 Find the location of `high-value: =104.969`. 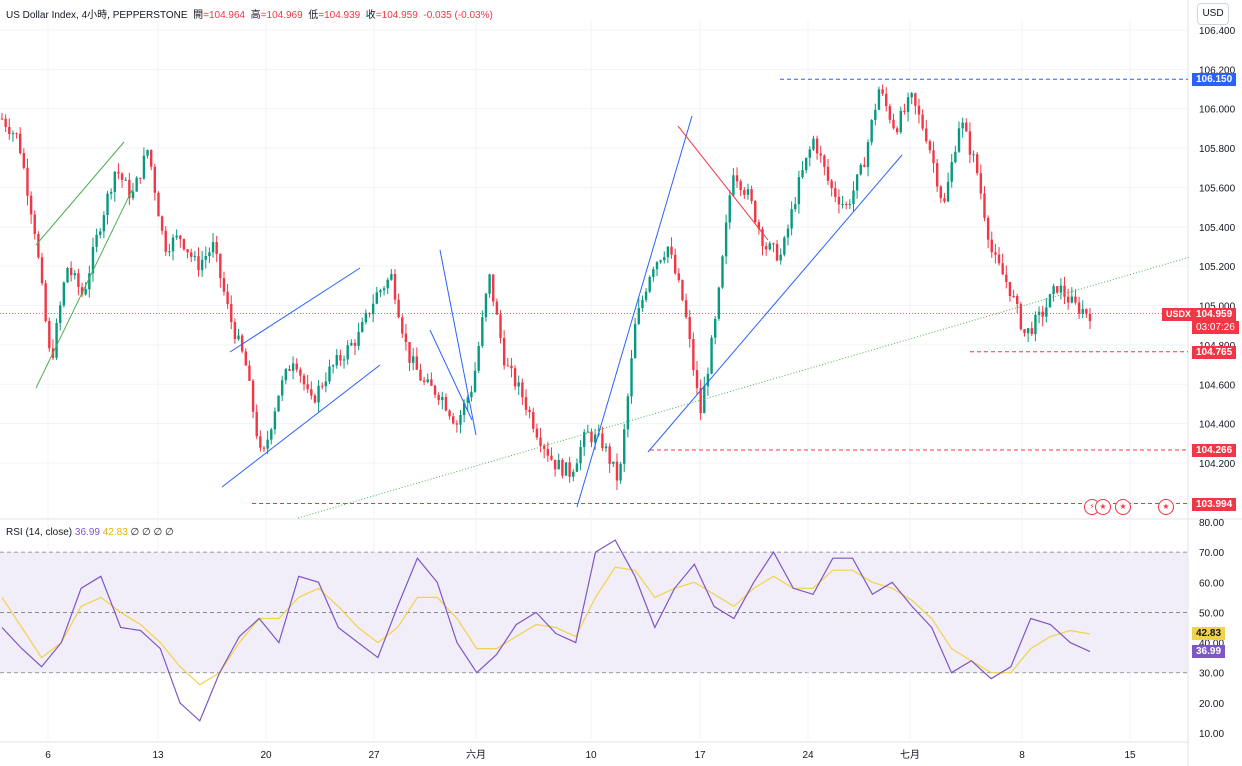

high-value: =104.969 is located at coordinates (281, 15).